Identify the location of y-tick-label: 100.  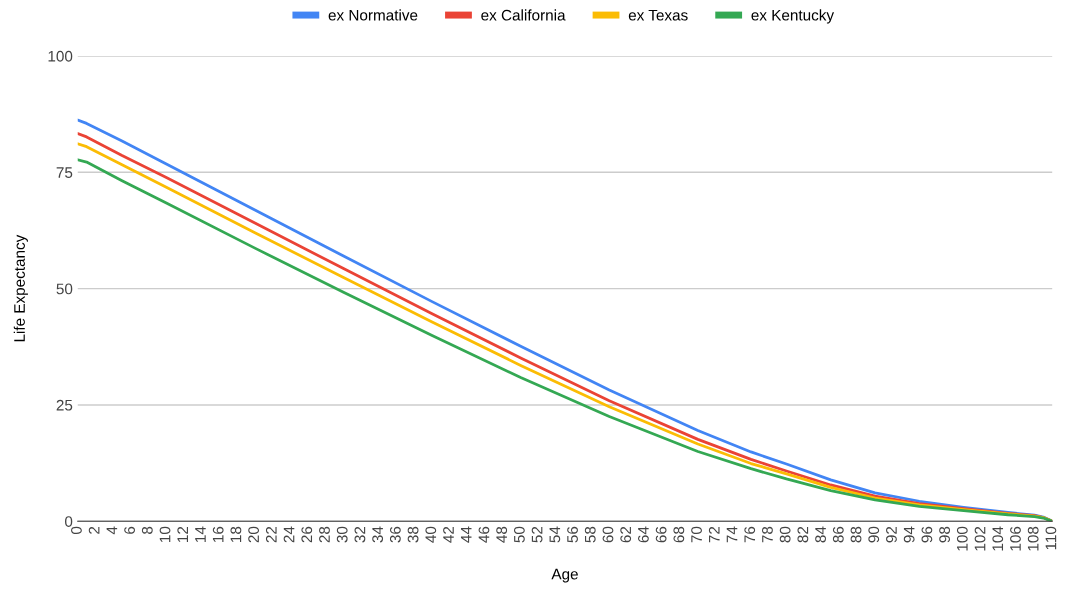
(60, 56).